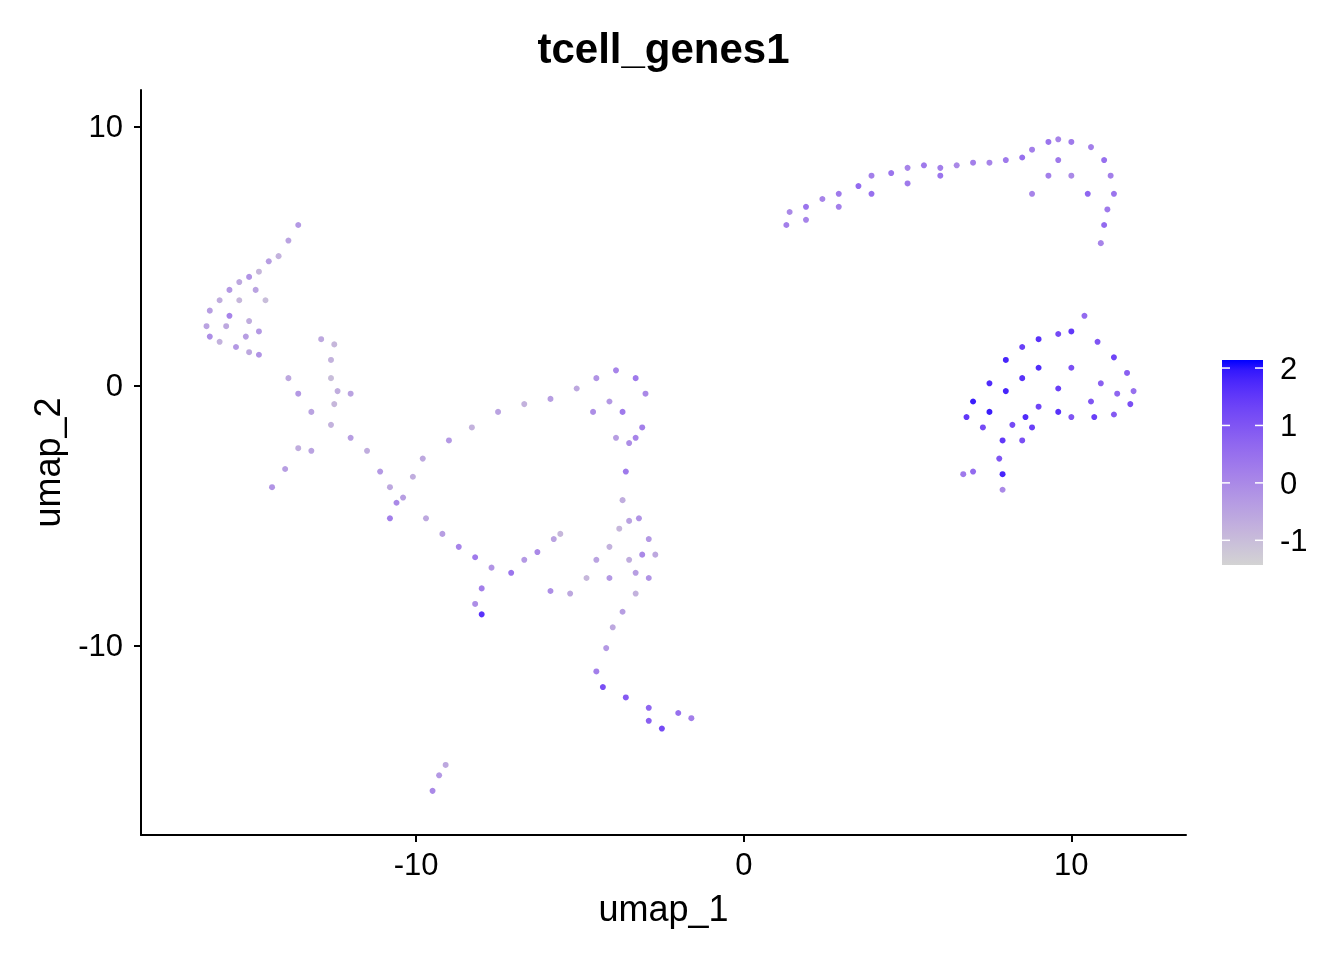  Describe the element at coordinates (105, 126) in the screenshot. I see `y-tick-label: 10` at that location.